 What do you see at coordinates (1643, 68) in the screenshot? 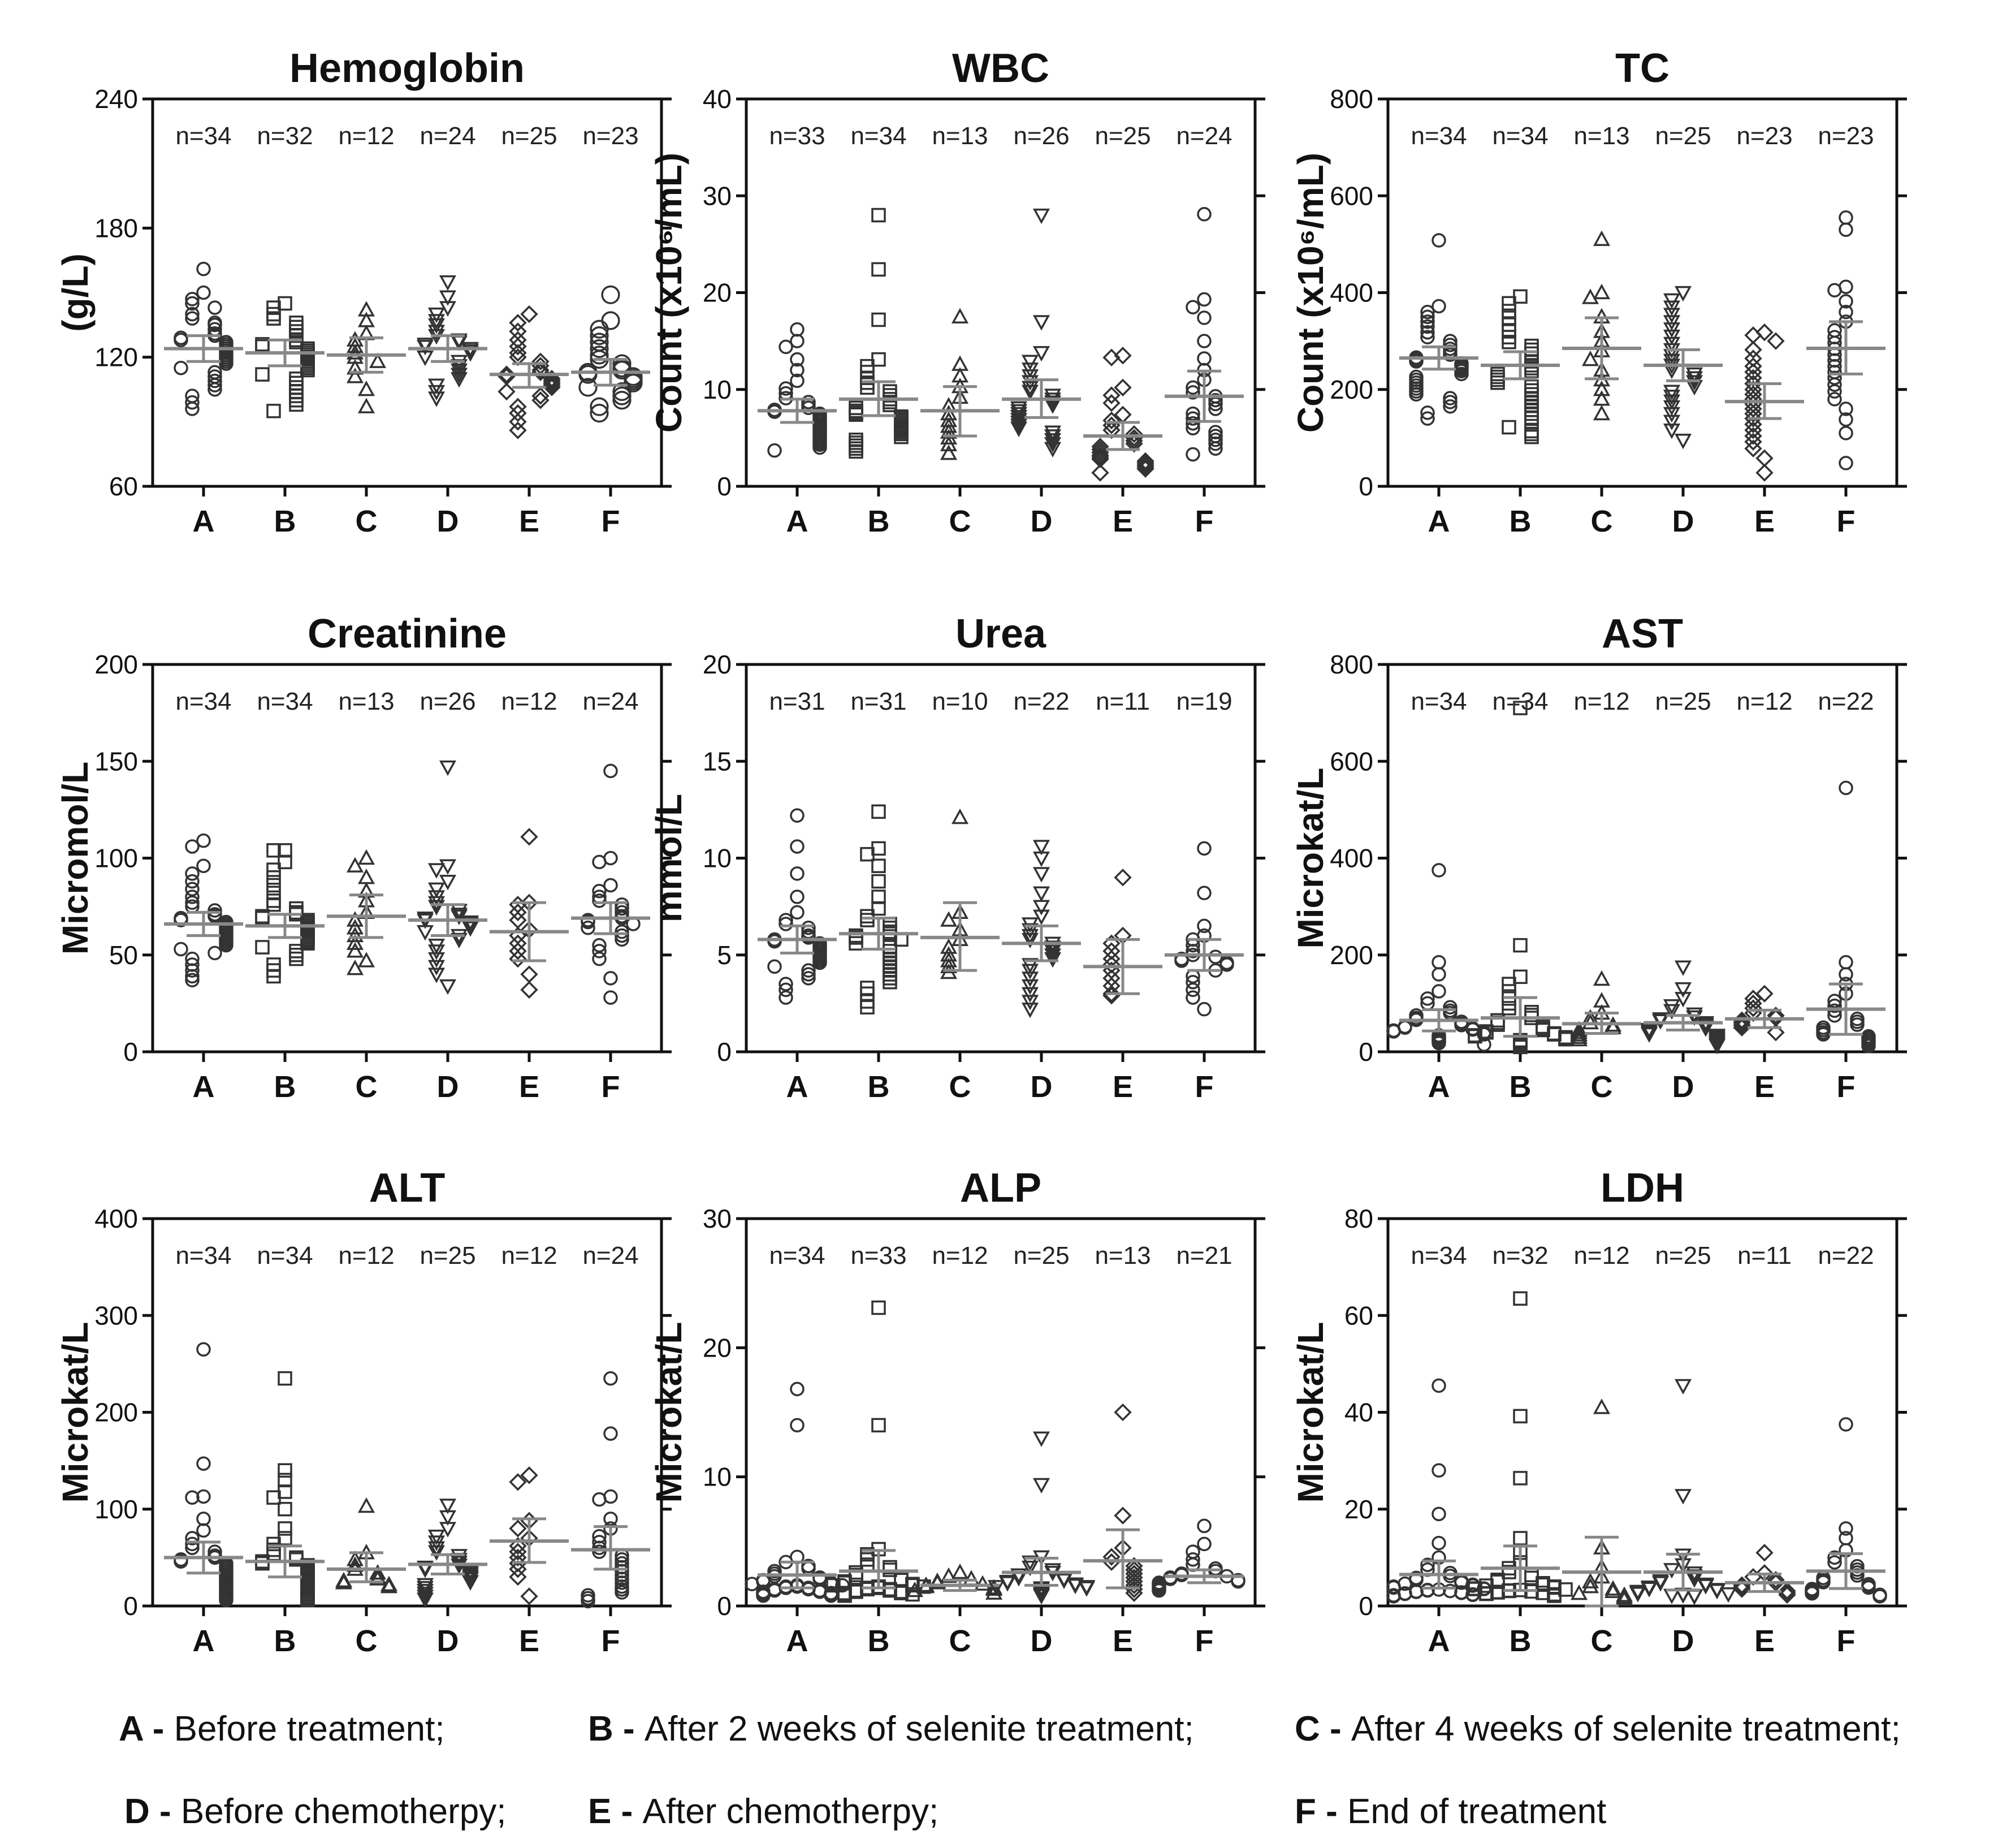
I see `chart-3-title: TC` at bounding box center [1643, 68].